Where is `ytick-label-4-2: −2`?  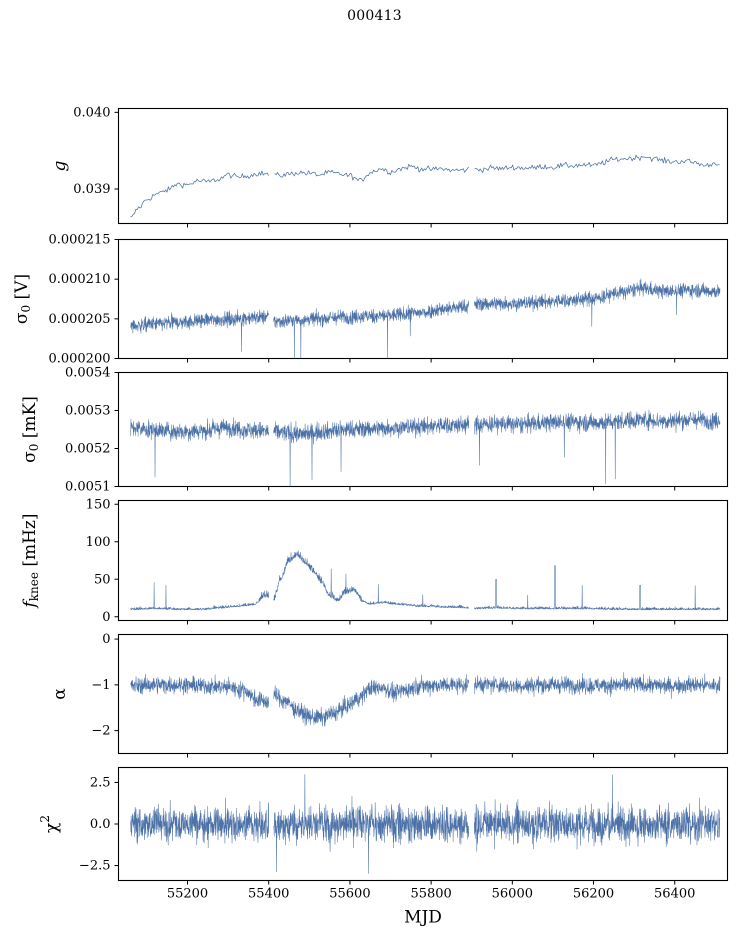 ytick-label-4-2: −2 is located at coordinates (100, 731).